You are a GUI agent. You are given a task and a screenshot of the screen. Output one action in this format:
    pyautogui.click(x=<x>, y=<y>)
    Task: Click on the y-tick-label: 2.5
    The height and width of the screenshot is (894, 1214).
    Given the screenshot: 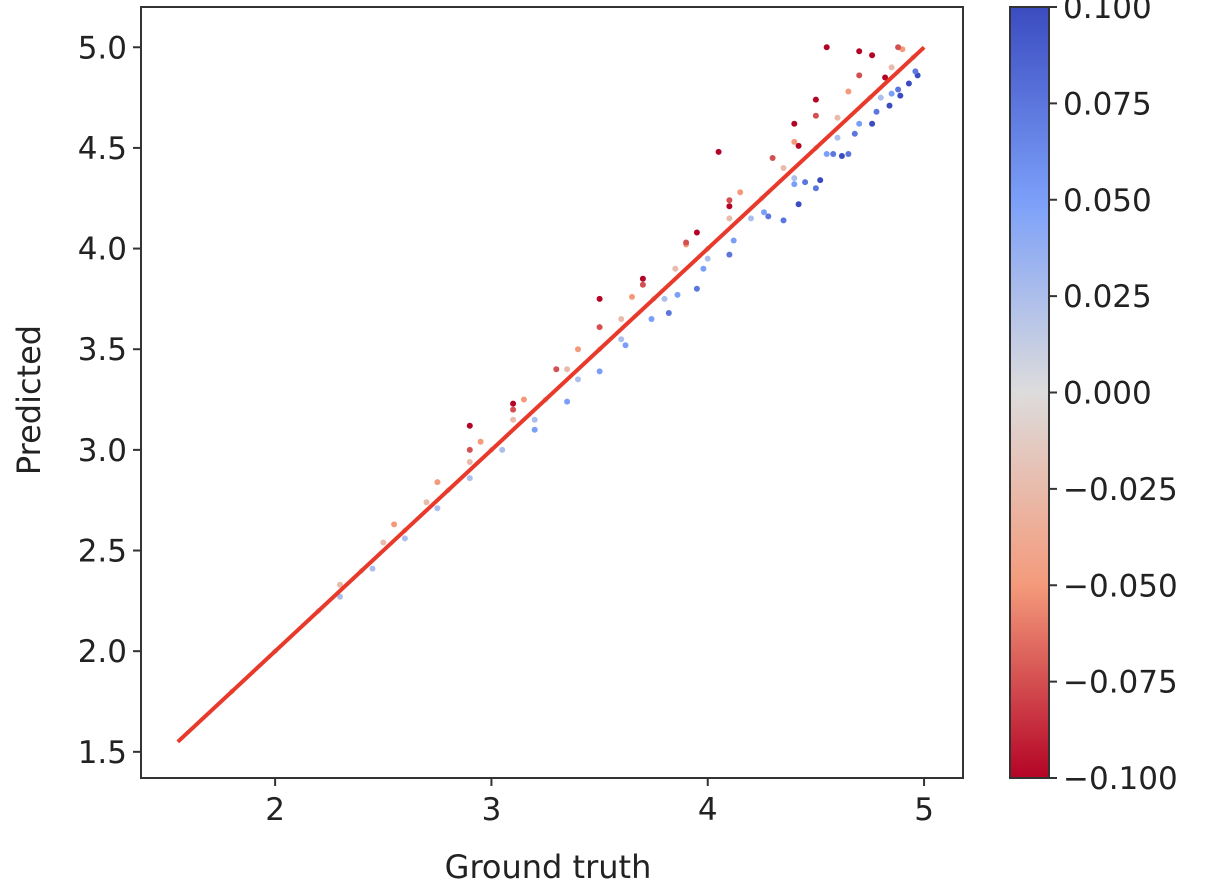 What is the action you would take?
    pyautogui.click(x=102, y=552)
    